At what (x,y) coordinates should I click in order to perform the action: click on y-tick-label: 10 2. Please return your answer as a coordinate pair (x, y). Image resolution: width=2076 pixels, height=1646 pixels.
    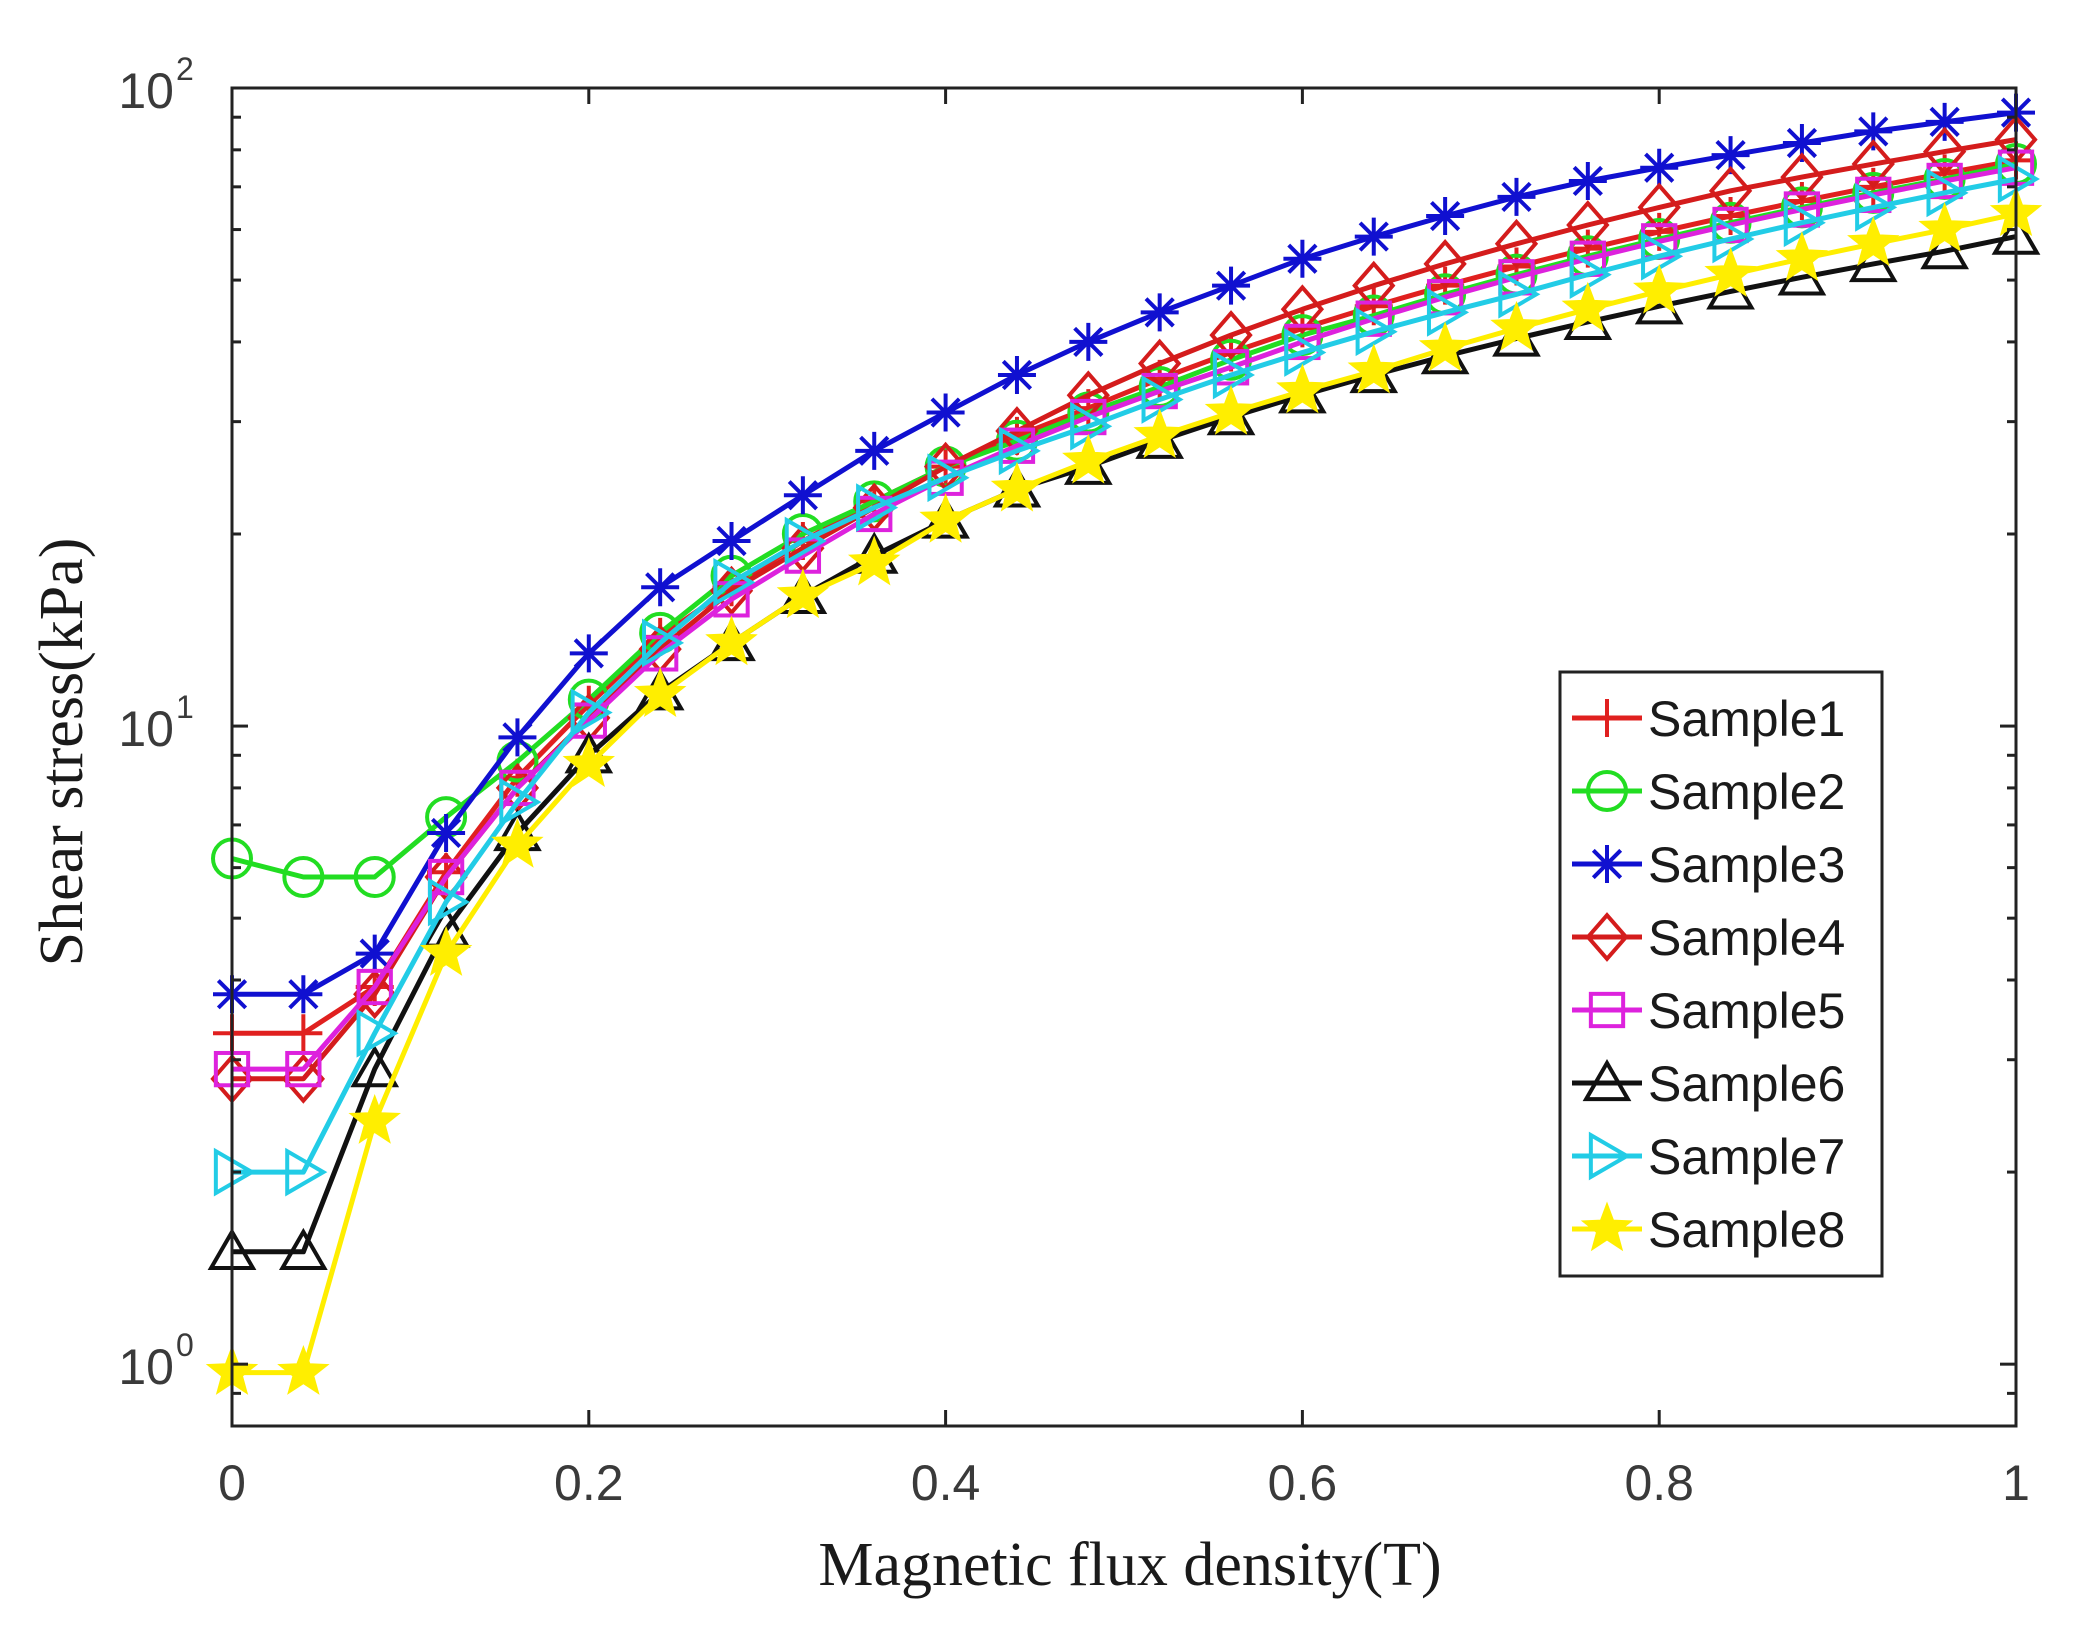
    Looking at the image, I should click on (155, 85).